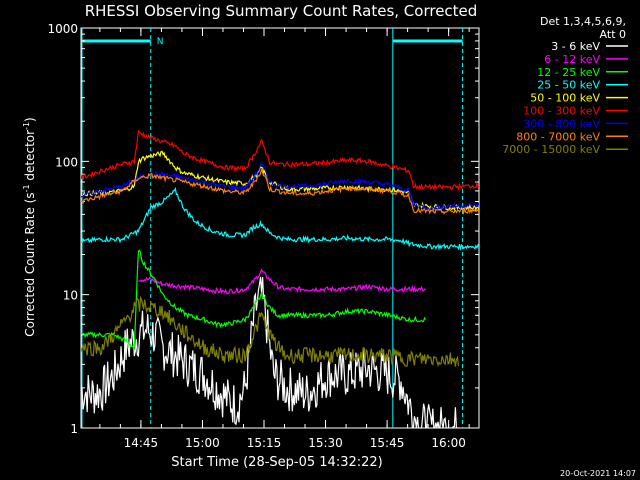  What do you see at coordinates (30, 119) in the screenshot?
I see `y-label-end: )` at bounding box center [30, 119].